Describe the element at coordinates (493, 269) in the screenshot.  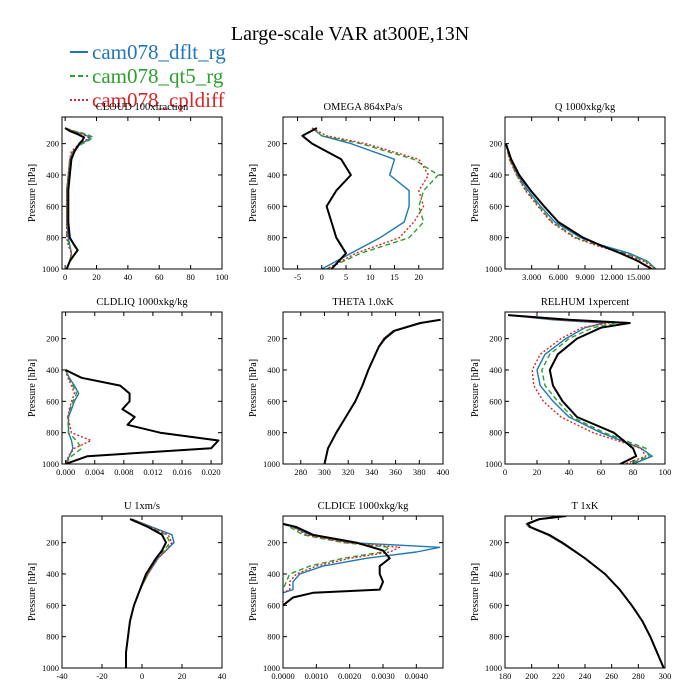
I see `panel-2-ytick-label-4: 1000` at that location.